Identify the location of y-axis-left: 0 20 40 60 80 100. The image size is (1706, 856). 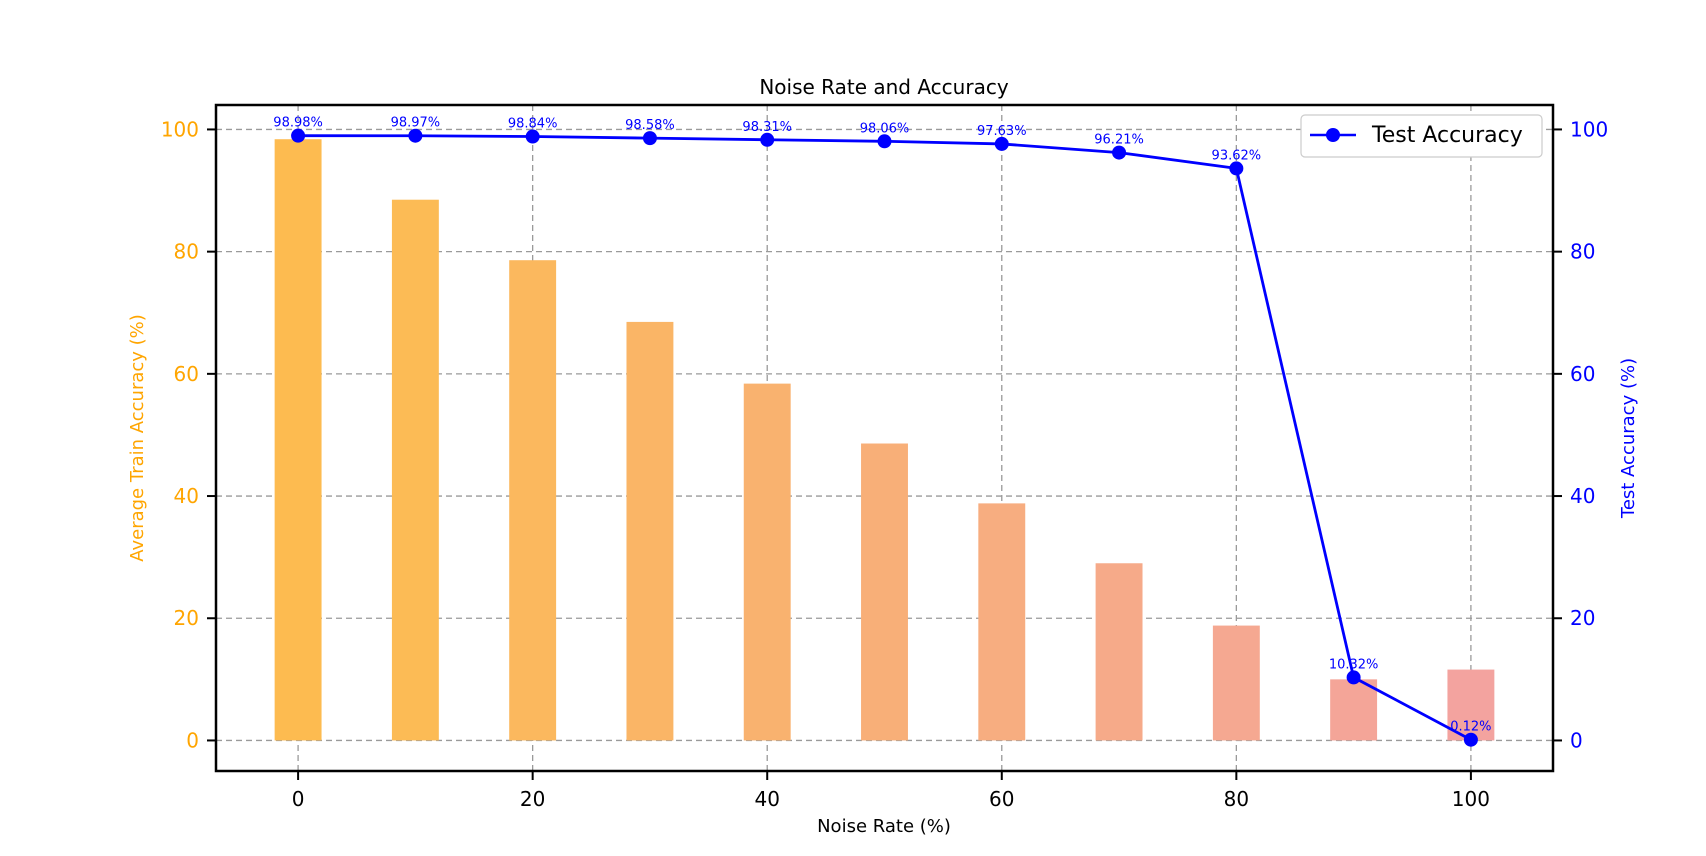
(188, 434).